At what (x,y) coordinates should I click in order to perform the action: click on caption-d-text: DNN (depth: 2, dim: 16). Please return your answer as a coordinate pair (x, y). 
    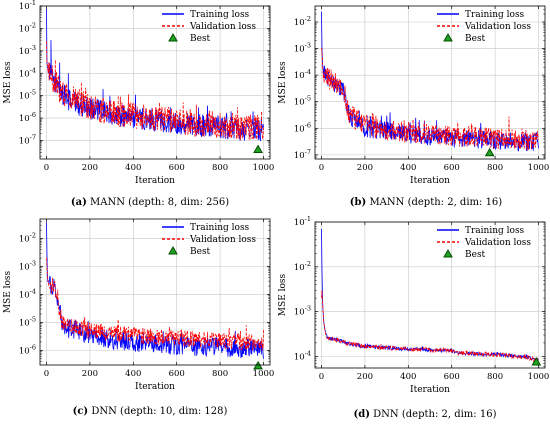
    Looking at the image, I should click on (433, 414).